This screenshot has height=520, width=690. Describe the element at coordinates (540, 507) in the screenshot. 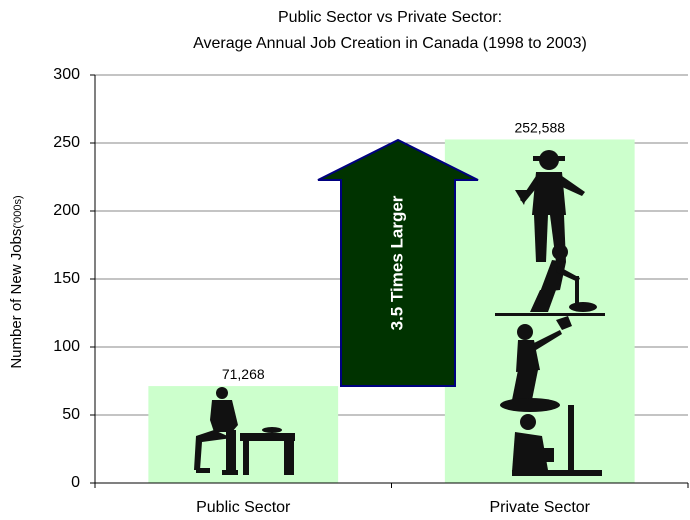

I see `x-tick-label: Private Sector` at that location.